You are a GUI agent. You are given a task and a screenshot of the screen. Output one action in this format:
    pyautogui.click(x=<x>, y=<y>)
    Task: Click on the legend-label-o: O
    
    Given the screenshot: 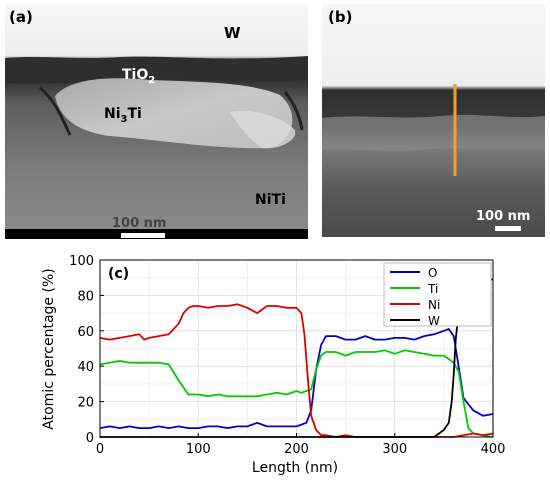 What is the action you would take?
    pyautogui.click(x=432, y=273)
    